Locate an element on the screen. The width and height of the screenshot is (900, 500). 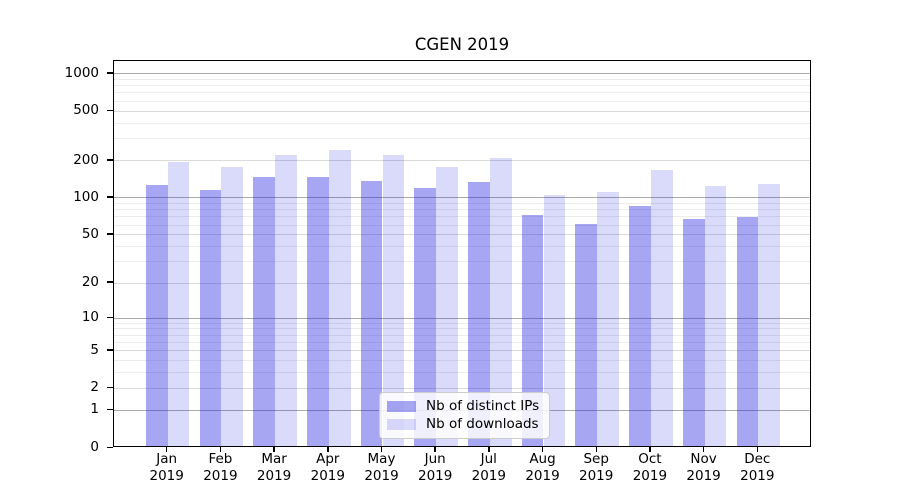
bar-distinct-ips-jan is located at coordinates (156, 315).